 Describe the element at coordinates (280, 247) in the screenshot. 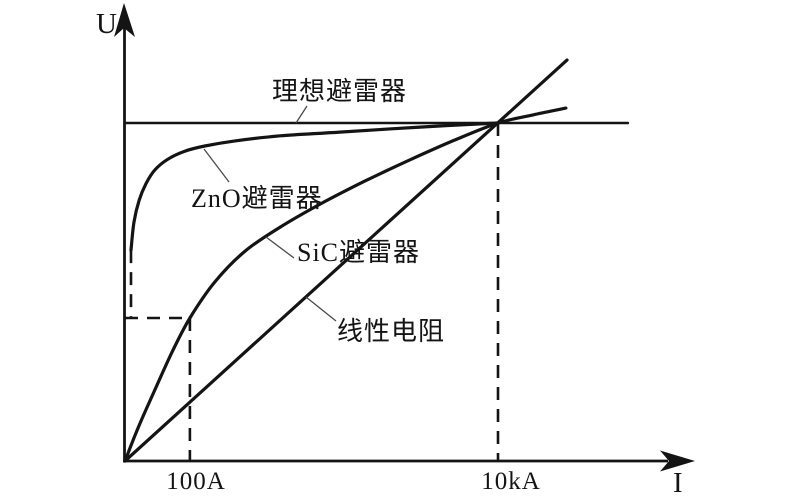

I see `sic-arrester-leader-line` at that location.